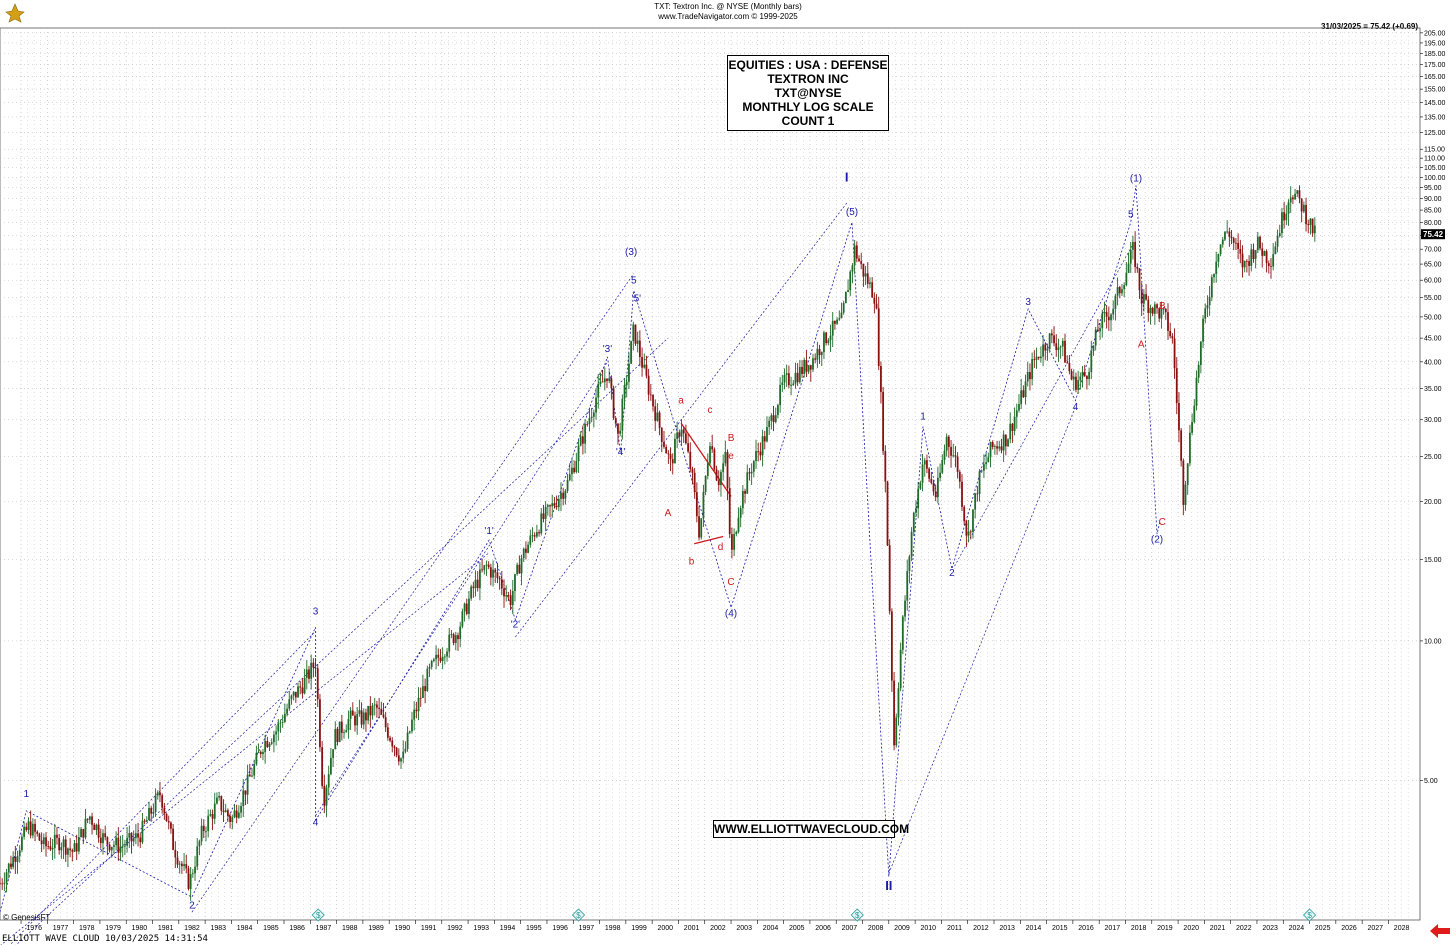 Image resolution: width=1456 pixels, height=945 pixels. Describe the element at coordinates (15, 13) in the screenshot. I see `logo-icon` at that location.